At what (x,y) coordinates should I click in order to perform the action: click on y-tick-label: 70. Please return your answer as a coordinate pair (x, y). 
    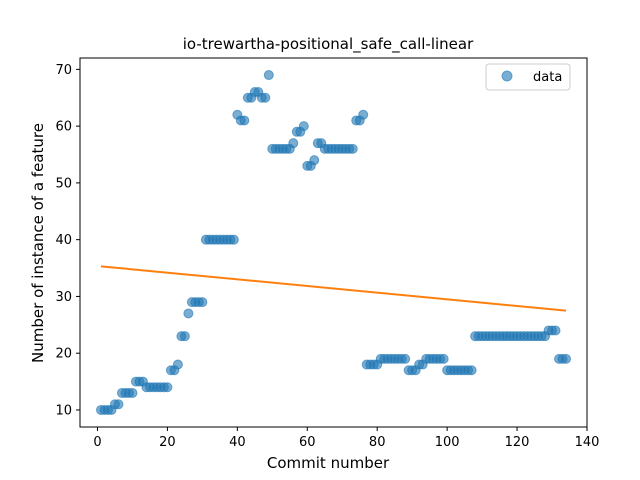
    Looking at the image, I should click on (63, 70).